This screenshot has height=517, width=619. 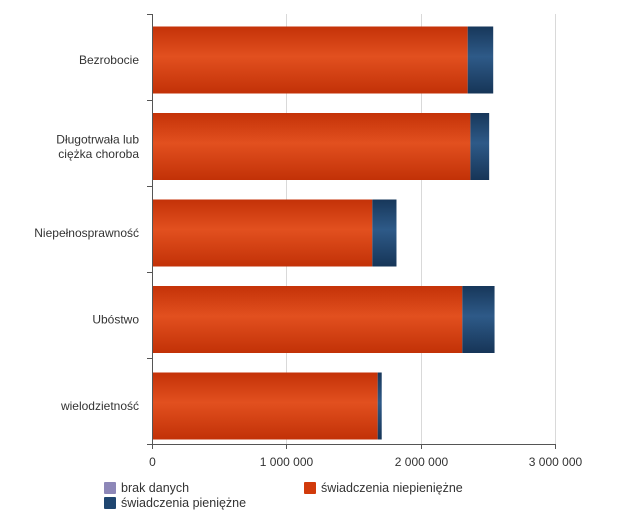 I want to click on legend-item-swiadczenia-pieniezne: świadczenia pieniężne, so click(x=175, y=503).